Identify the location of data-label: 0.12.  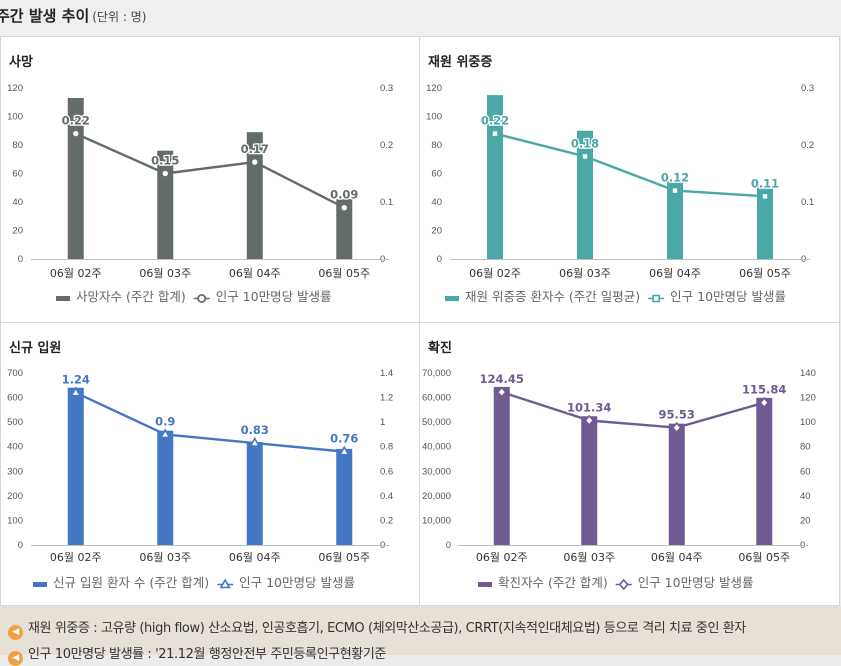
(675, 178).